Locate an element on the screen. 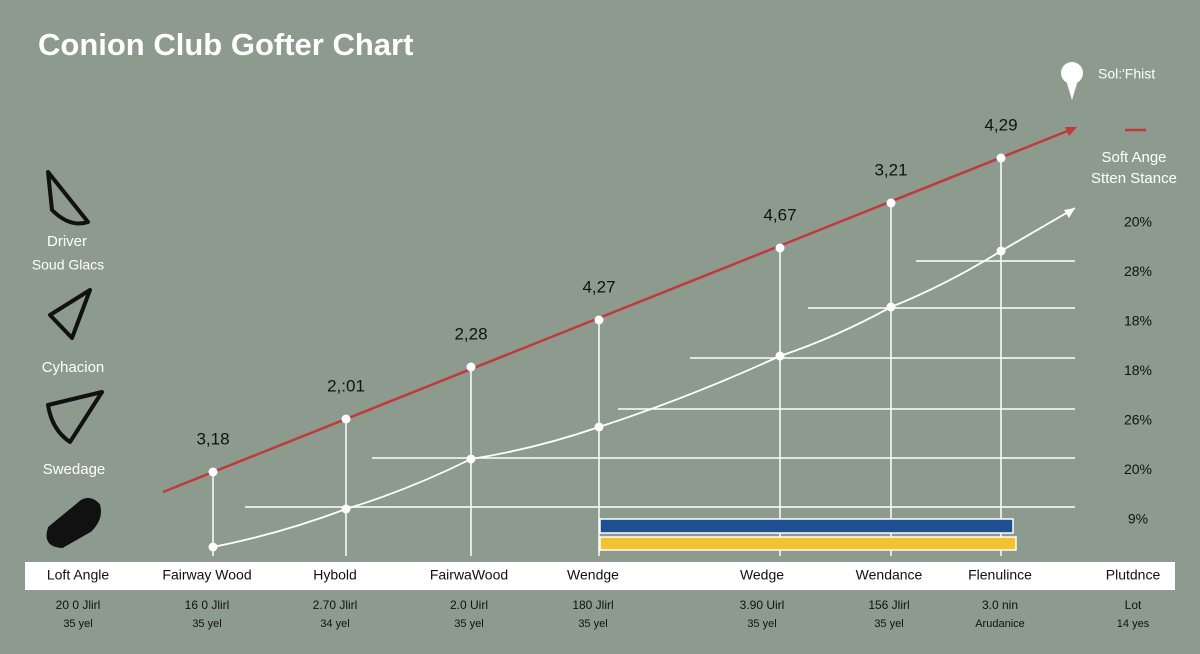 The width and height of the screenshot is (1200, 654). category-detail: Arudanice is located at coordinates (1000, 624).